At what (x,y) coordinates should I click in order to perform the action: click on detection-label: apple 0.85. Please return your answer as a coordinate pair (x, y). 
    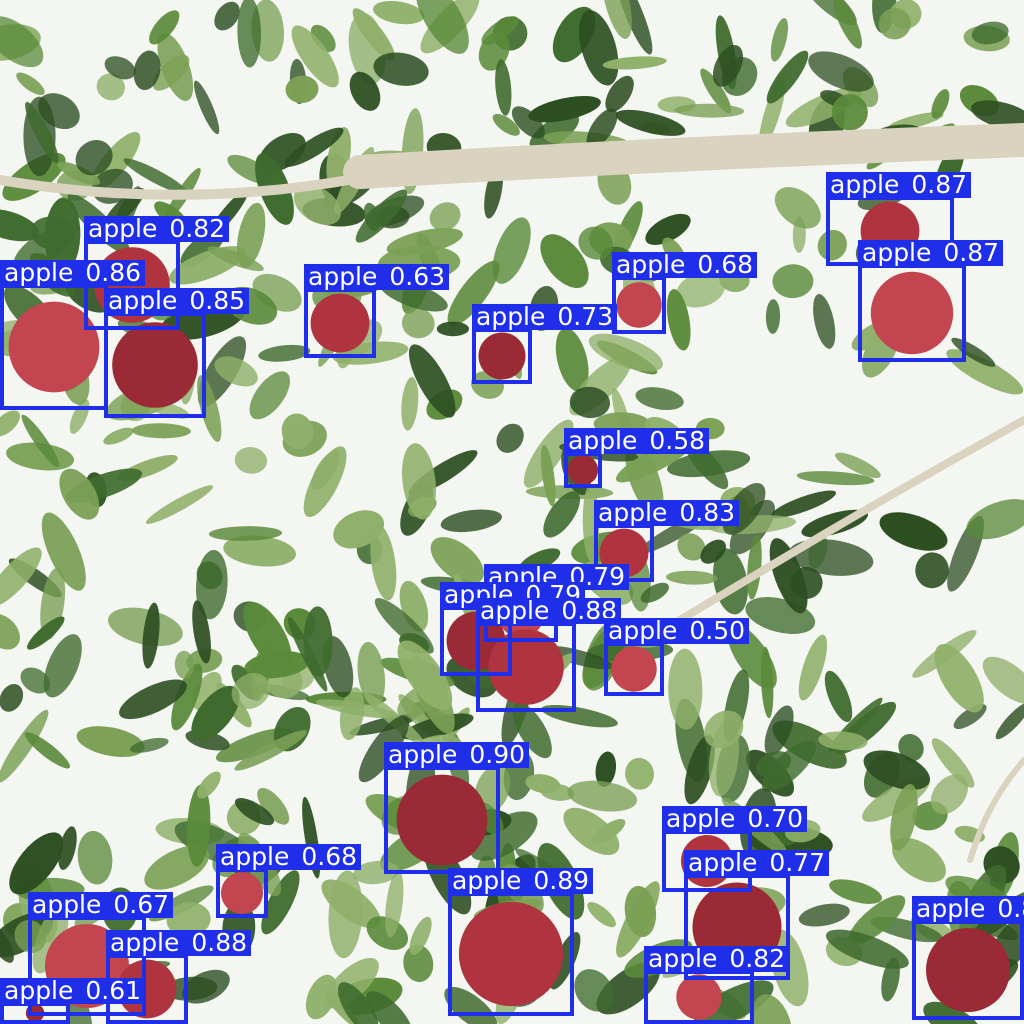
    Looking at the image, I should click on (177, 301).